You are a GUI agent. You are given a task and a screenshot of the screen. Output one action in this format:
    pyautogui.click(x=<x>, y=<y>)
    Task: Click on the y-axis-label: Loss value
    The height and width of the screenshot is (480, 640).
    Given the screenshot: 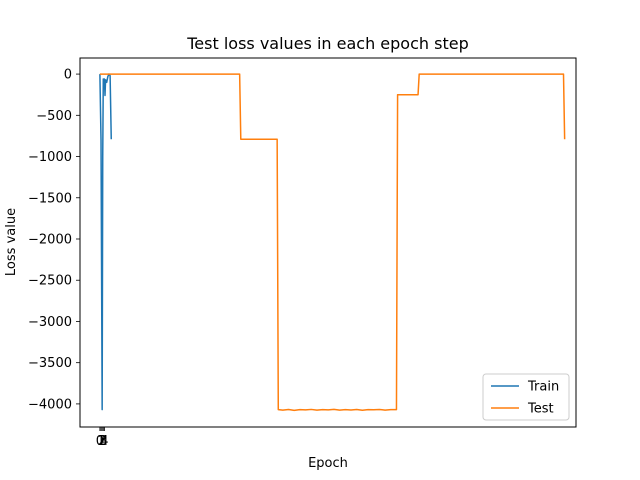 What is the action you would take?
    pyautogui.click(x=11, y=242)
    